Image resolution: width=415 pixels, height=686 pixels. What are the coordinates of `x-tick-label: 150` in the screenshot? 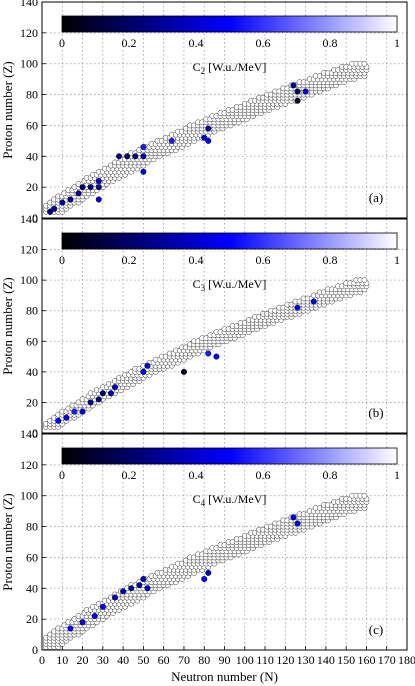 It's located at (346, 660).